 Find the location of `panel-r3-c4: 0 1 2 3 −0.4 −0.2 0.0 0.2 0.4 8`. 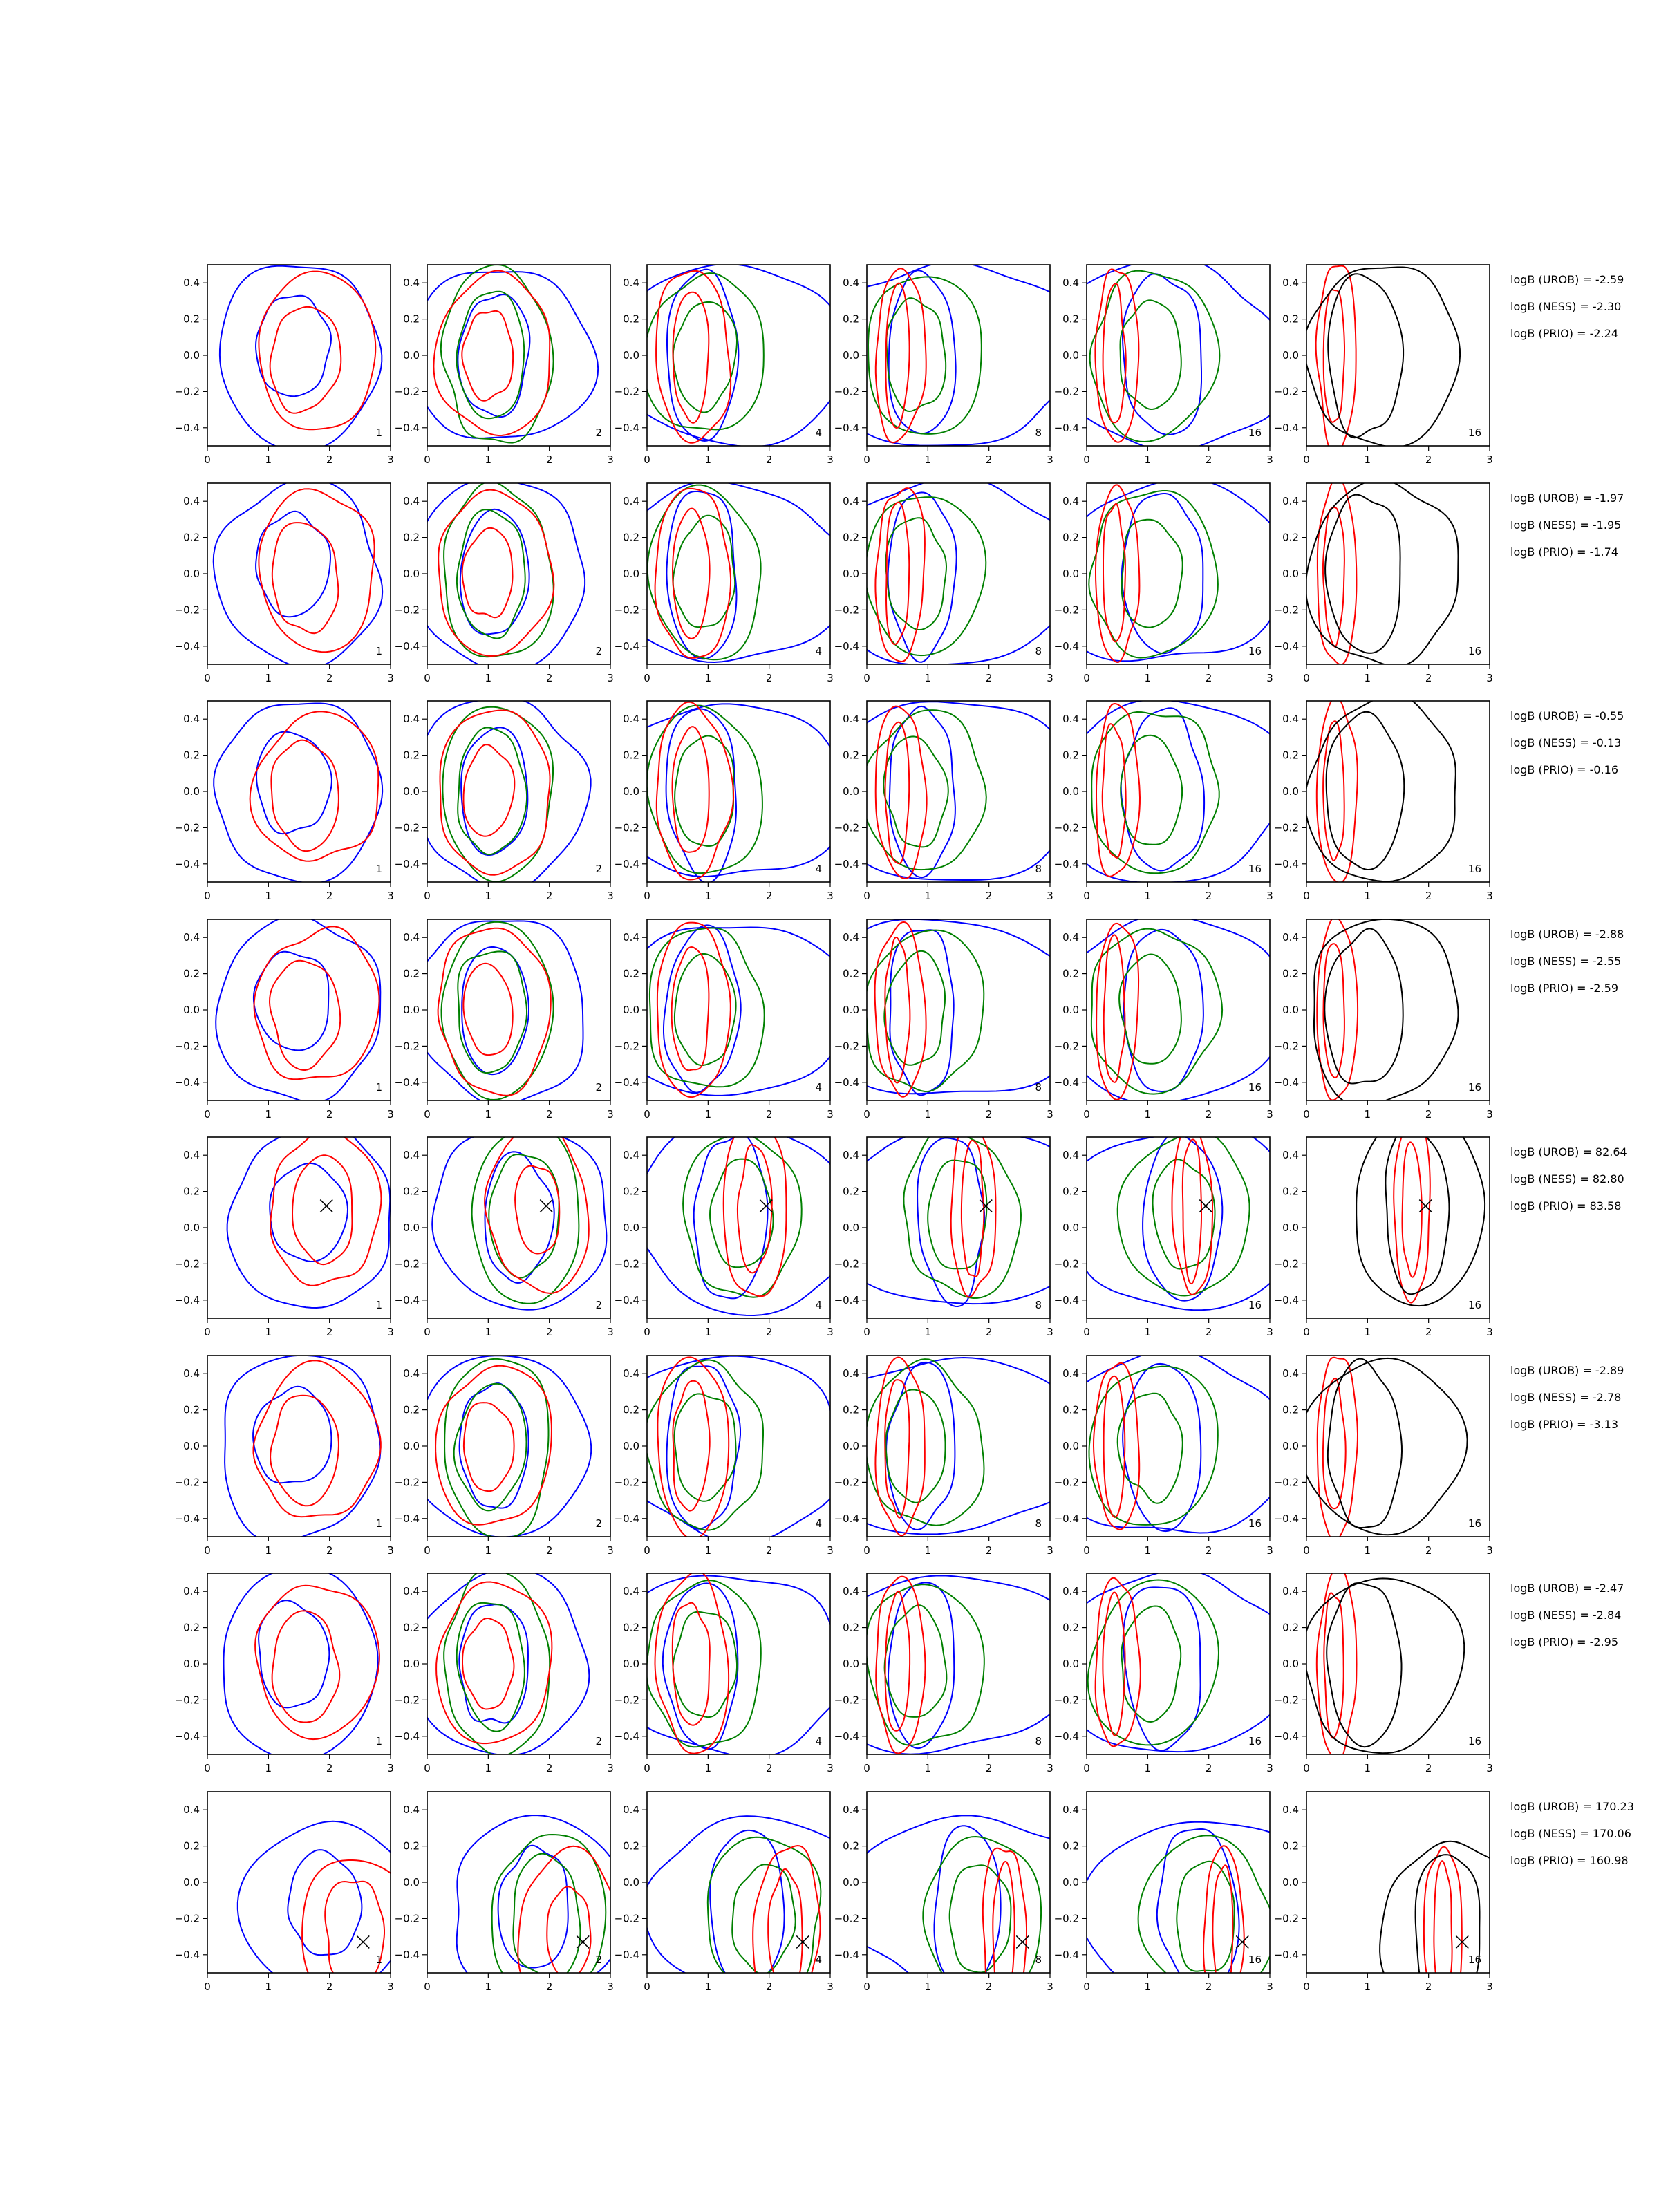

panel-r3-c4: 0 1 2 3 −0.4 −0.2 0.0 0.2 0.4 8 is located at coordinates (943, 801).